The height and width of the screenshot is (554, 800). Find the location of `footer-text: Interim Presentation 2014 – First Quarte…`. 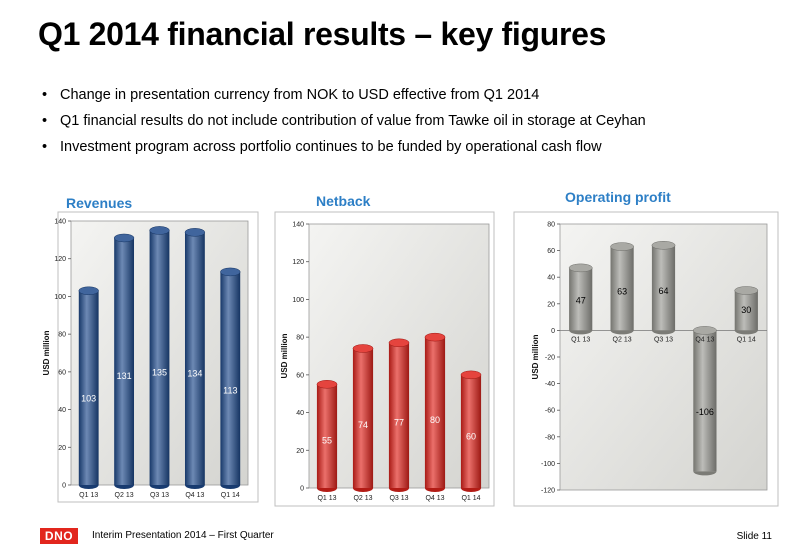

footer-text: Interim Presentation 2014 – First Quarte… is located at coordinates (183, 535).